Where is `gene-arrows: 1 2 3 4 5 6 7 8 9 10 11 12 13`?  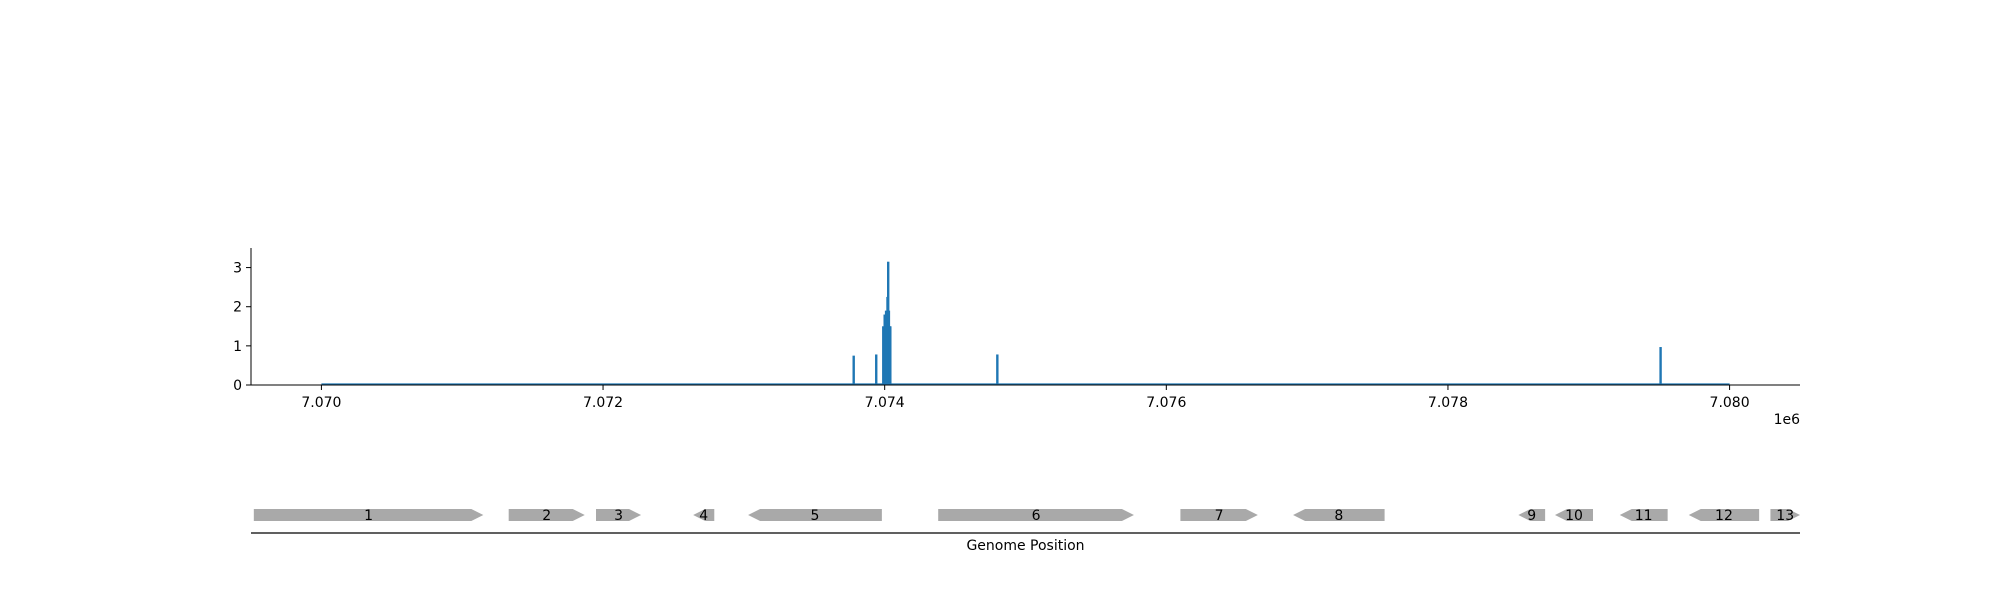 gene-arrows: 1 2 3 4 5 6 7 8 9 10 11 12 13 is located at coordinates (1026, 516).